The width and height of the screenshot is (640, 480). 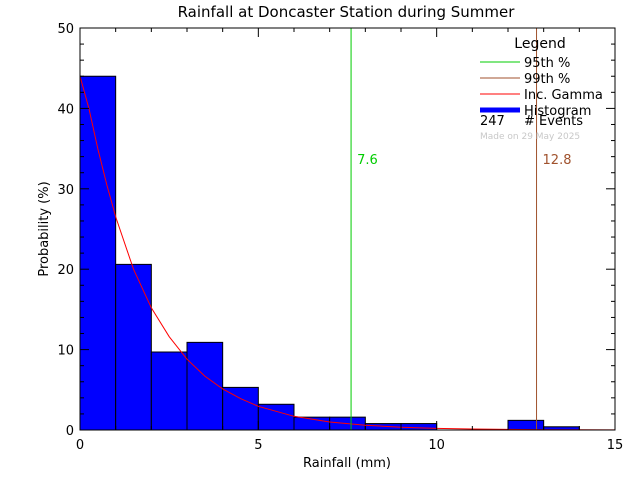 I want to click on legend-events-count: 247, so click(x=492, y=121).